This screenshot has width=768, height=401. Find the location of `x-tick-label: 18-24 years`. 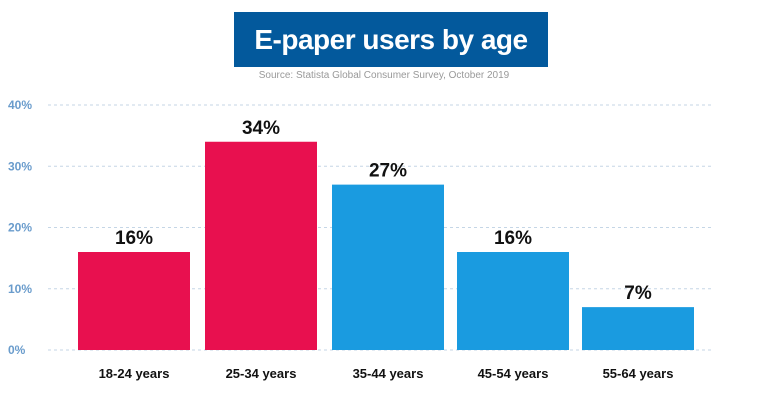

x-tick-label: 18-24 years is located at coordinates (134, 373).